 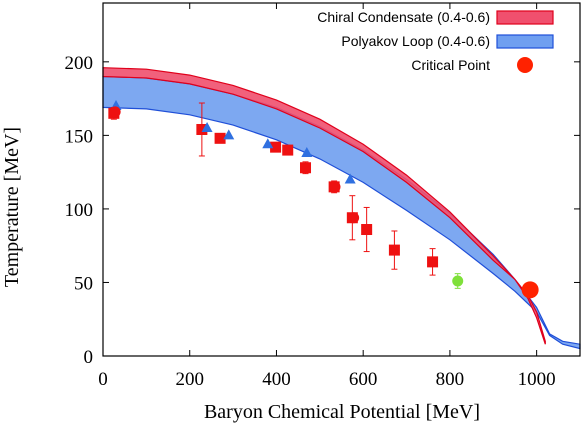 I want to click on x-tick-label: 200, so click(x=189, y=379).